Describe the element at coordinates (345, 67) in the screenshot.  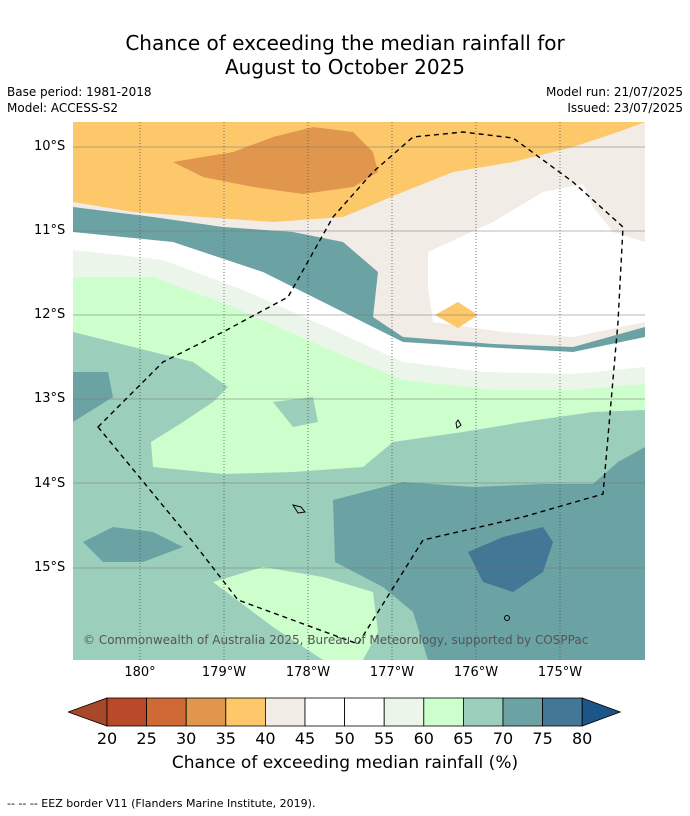
I see `title-line-2: August to October 2025` at that location.